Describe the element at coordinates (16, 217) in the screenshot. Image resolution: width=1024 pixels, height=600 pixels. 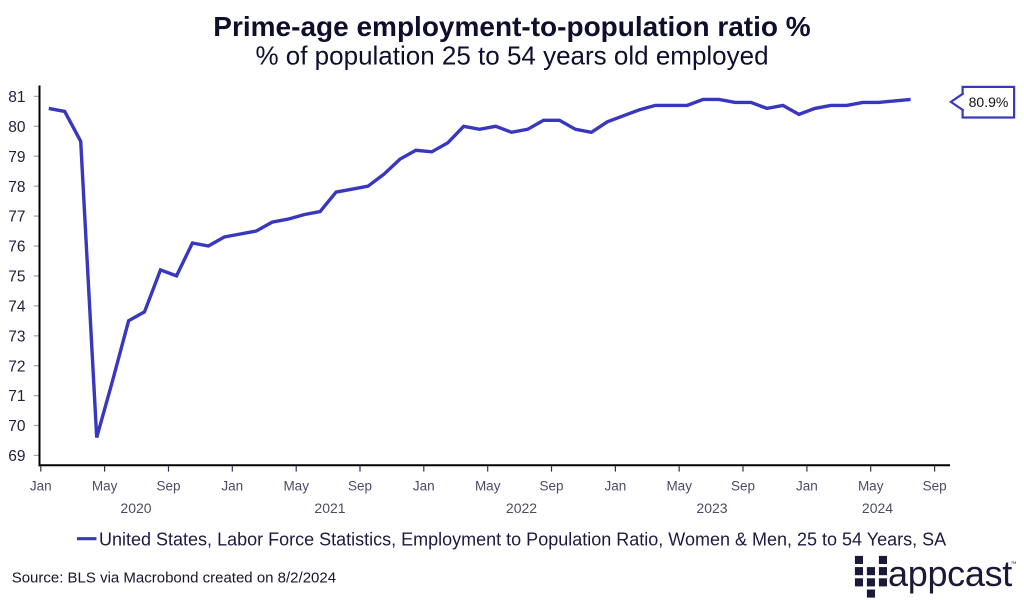
I see `svg-text: 77` at that location.